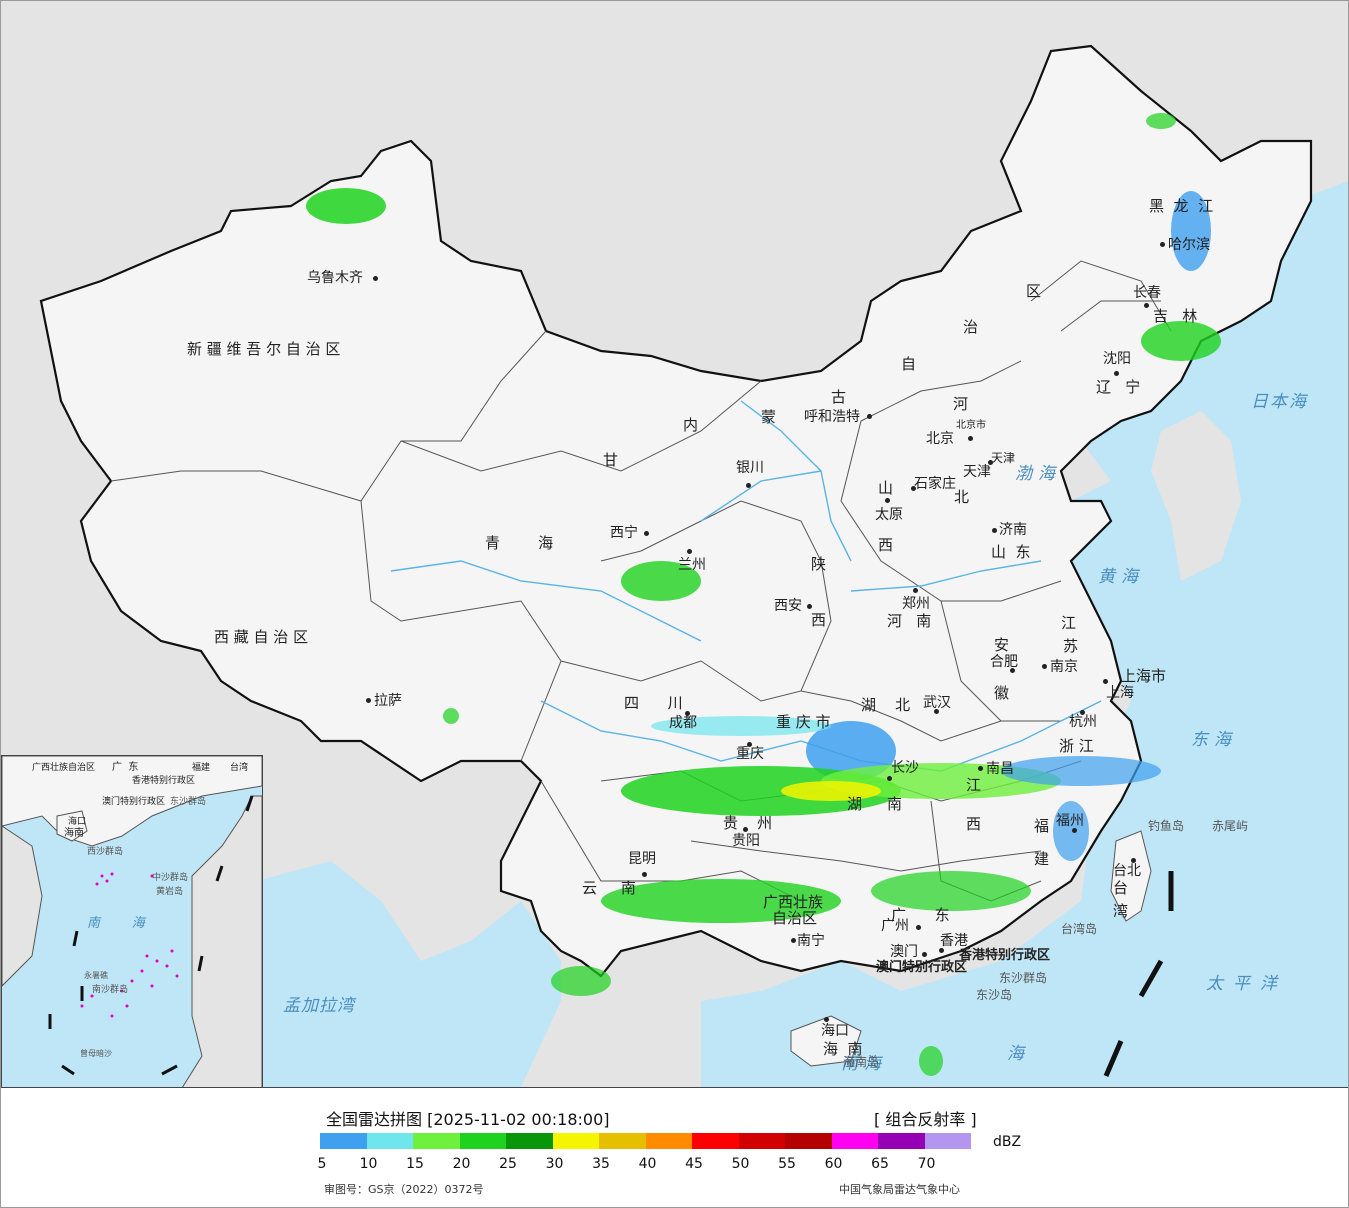 This screenshot has width=1349, height=1208. Describe the element at coordinates (1120, 693) in the screenshot. I see `city-shanghai: 上海` at that location.